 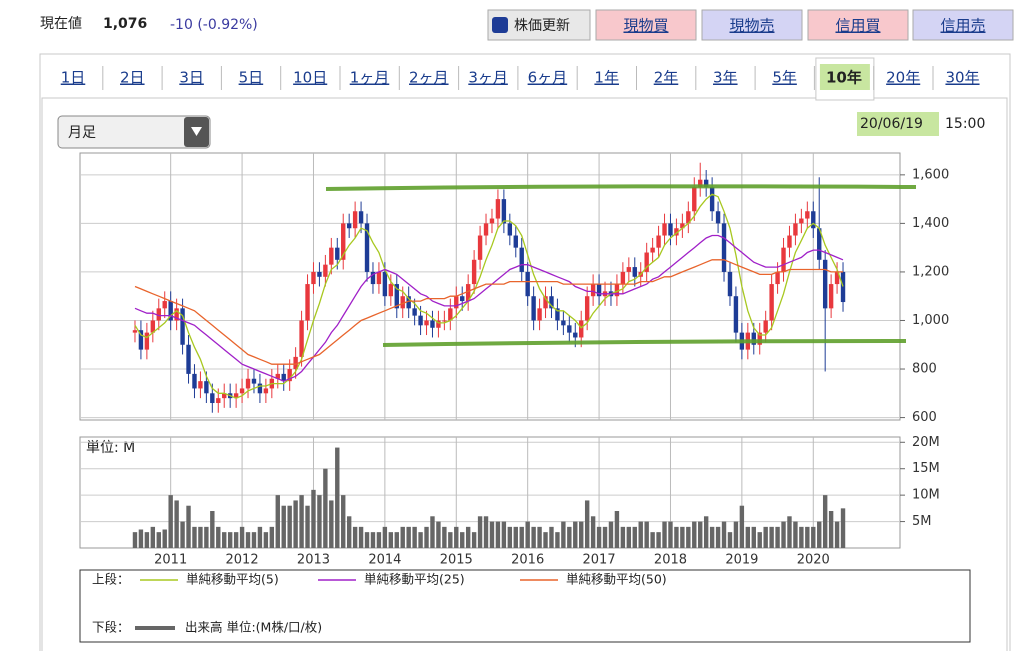 I want to click on legend-upper-label: 上段：, so click(x=111, y=579).